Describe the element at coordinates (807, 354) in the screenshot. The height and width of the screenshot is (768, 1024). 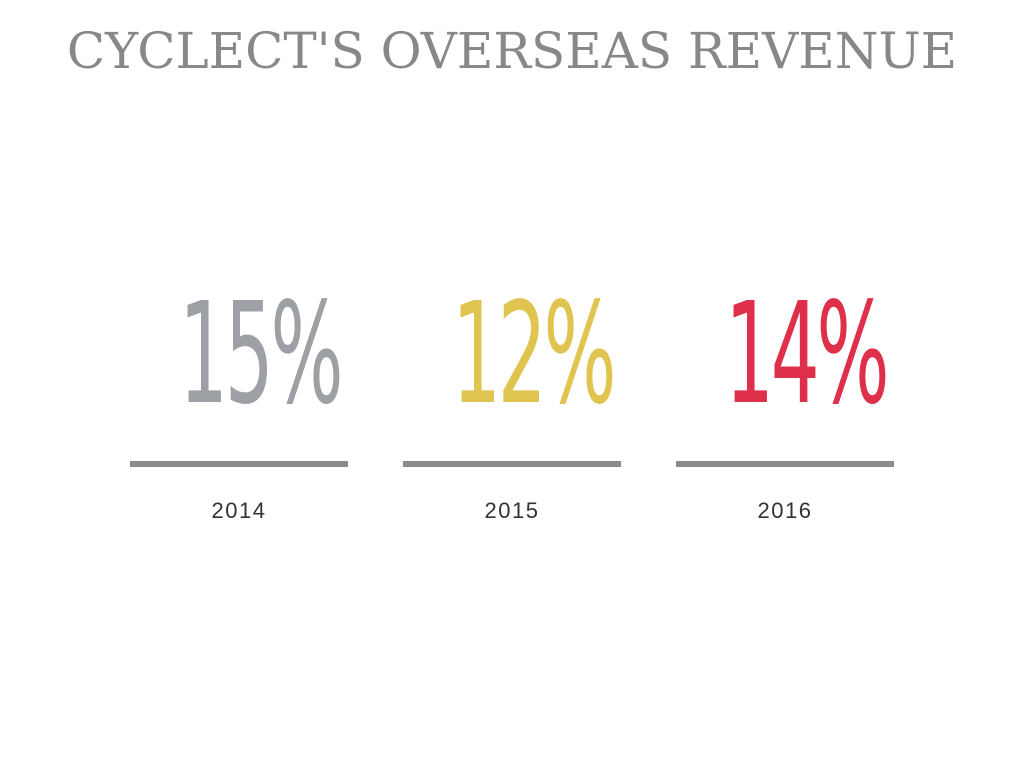
I see `stat-value: 14%` at that location.